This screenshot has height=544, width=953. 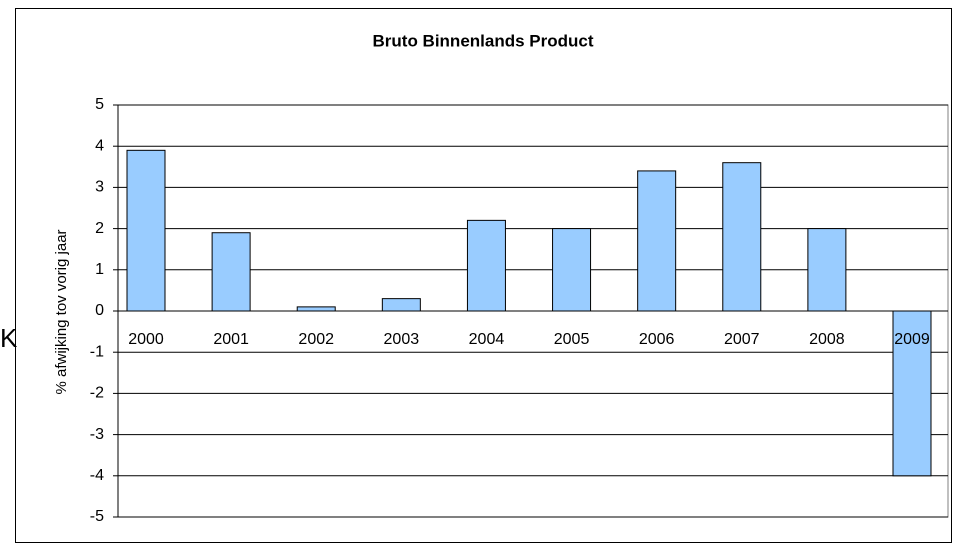 I want to click on x-tick-label: 2009, so click(x=912, y=339).